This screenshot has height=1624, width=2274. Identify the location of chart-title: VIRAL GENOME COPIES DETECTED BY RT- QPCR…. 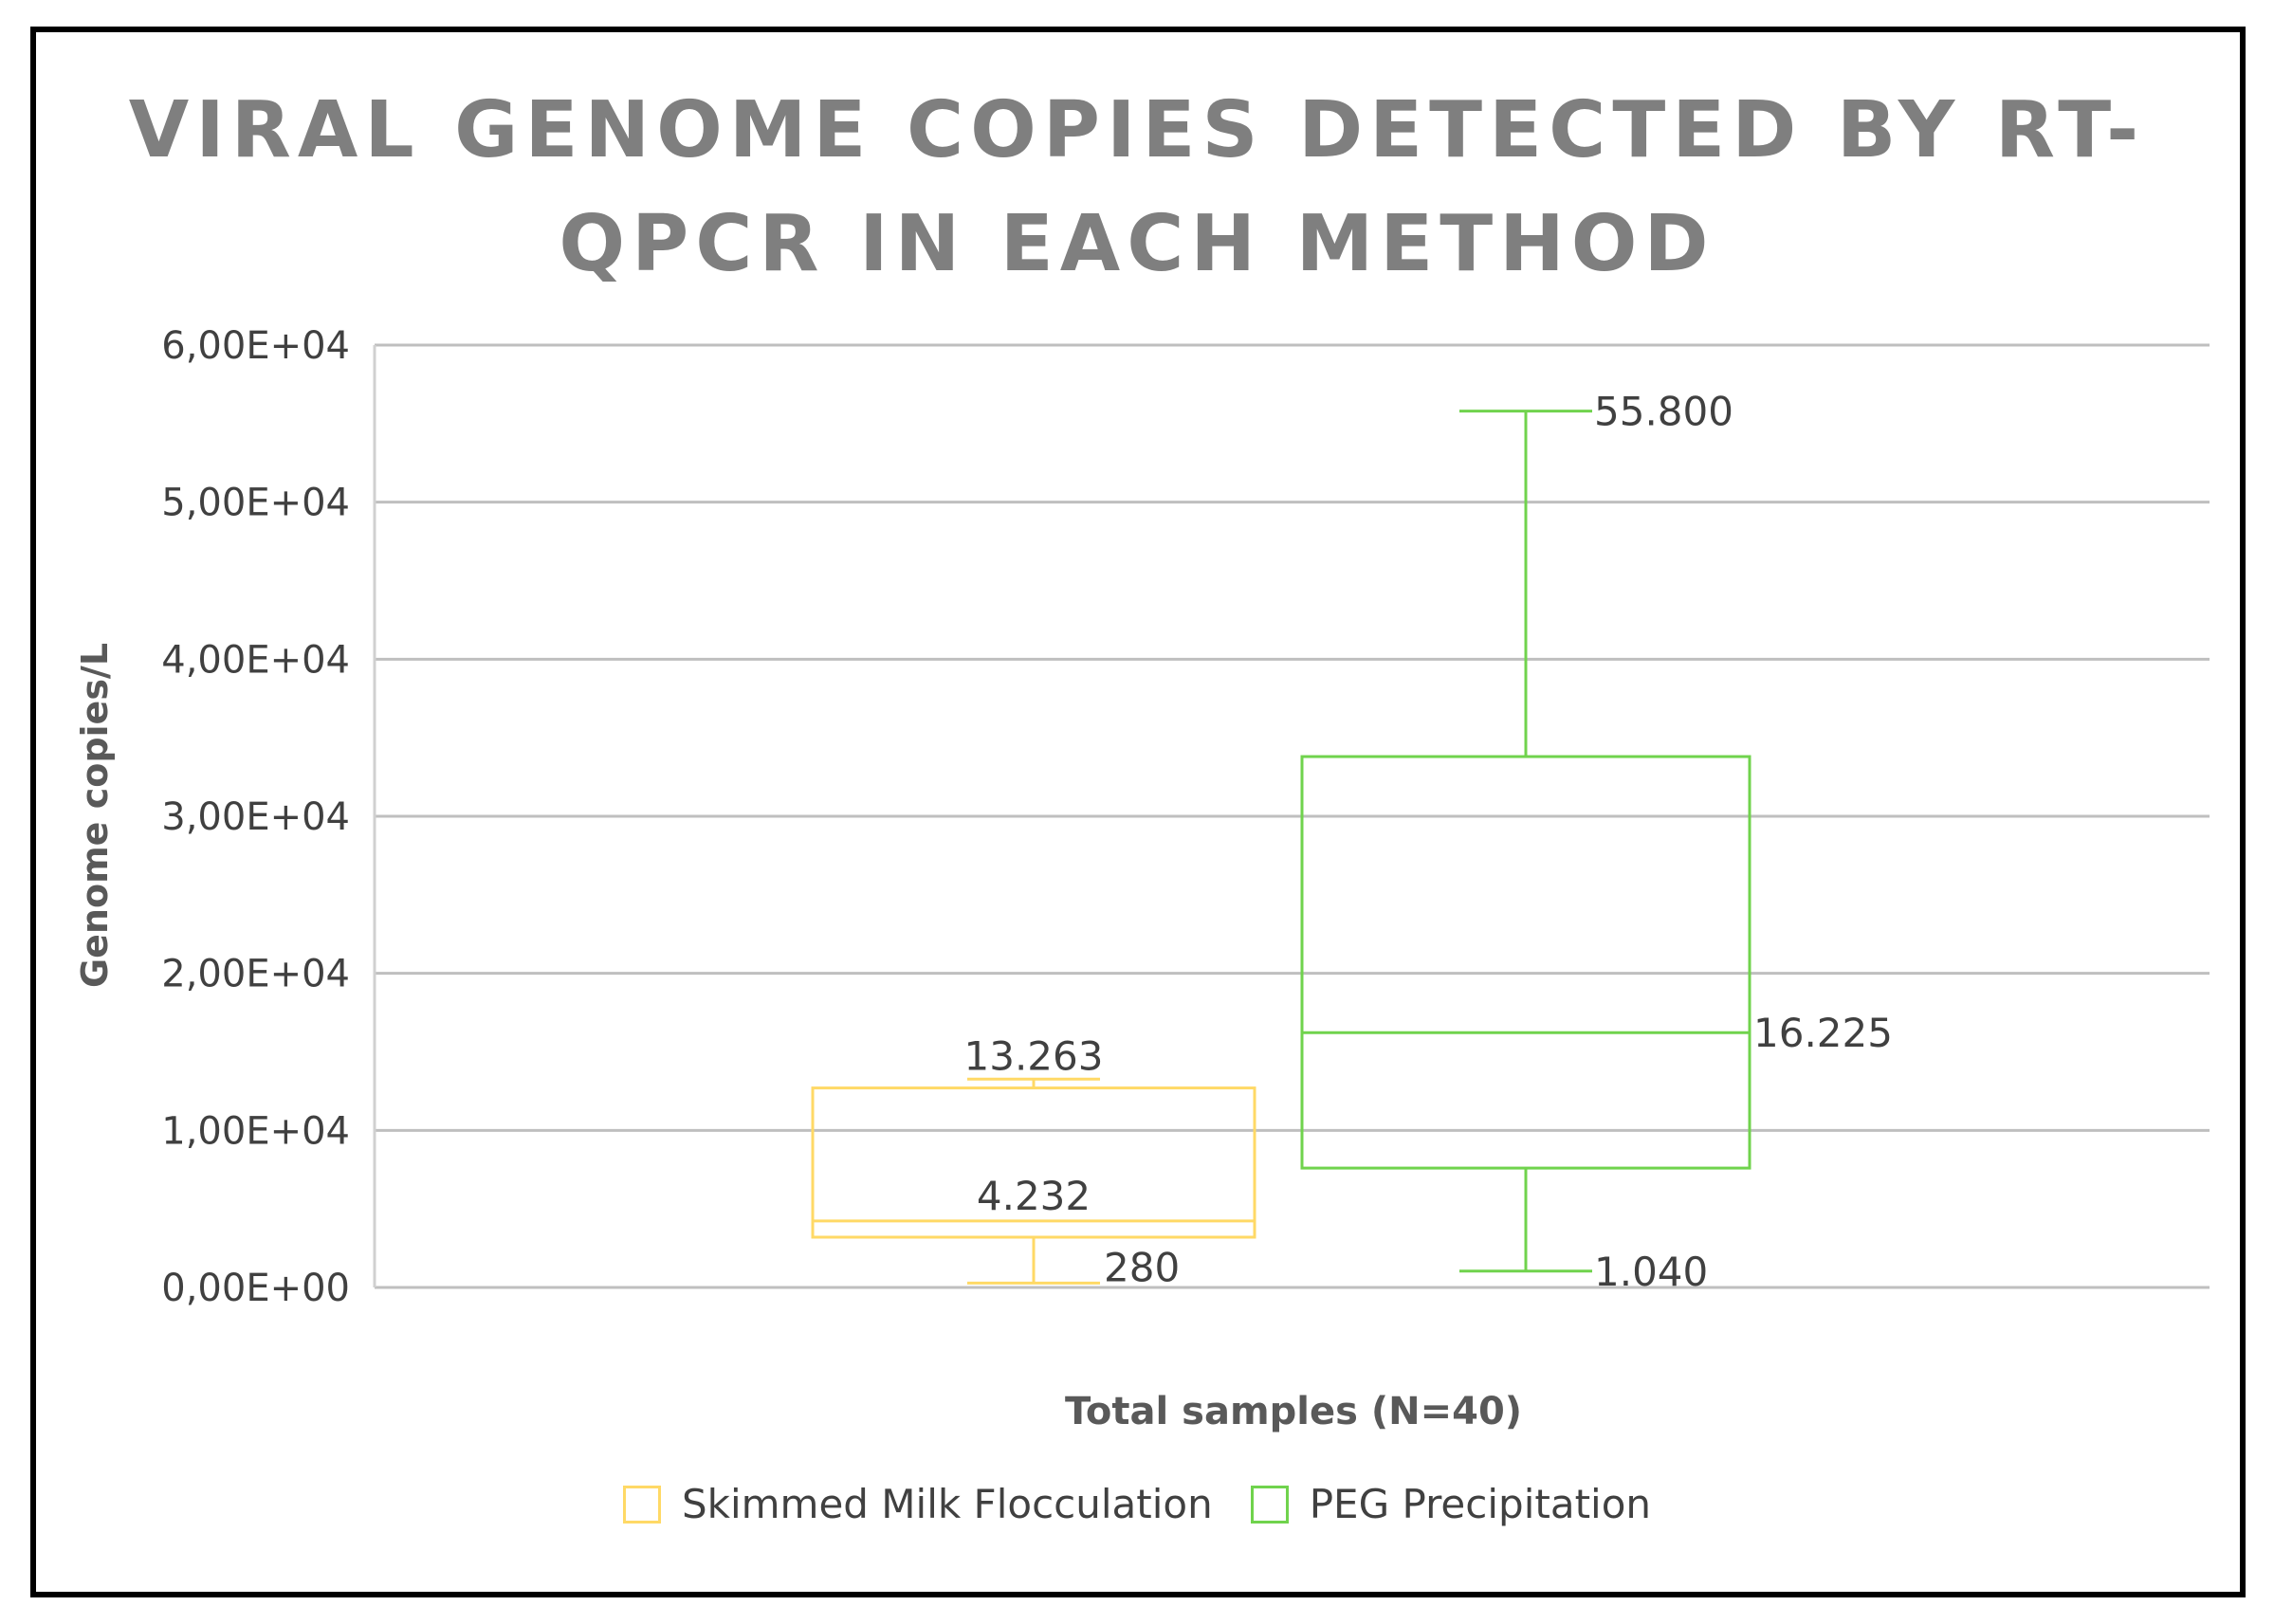
(1137, 187).